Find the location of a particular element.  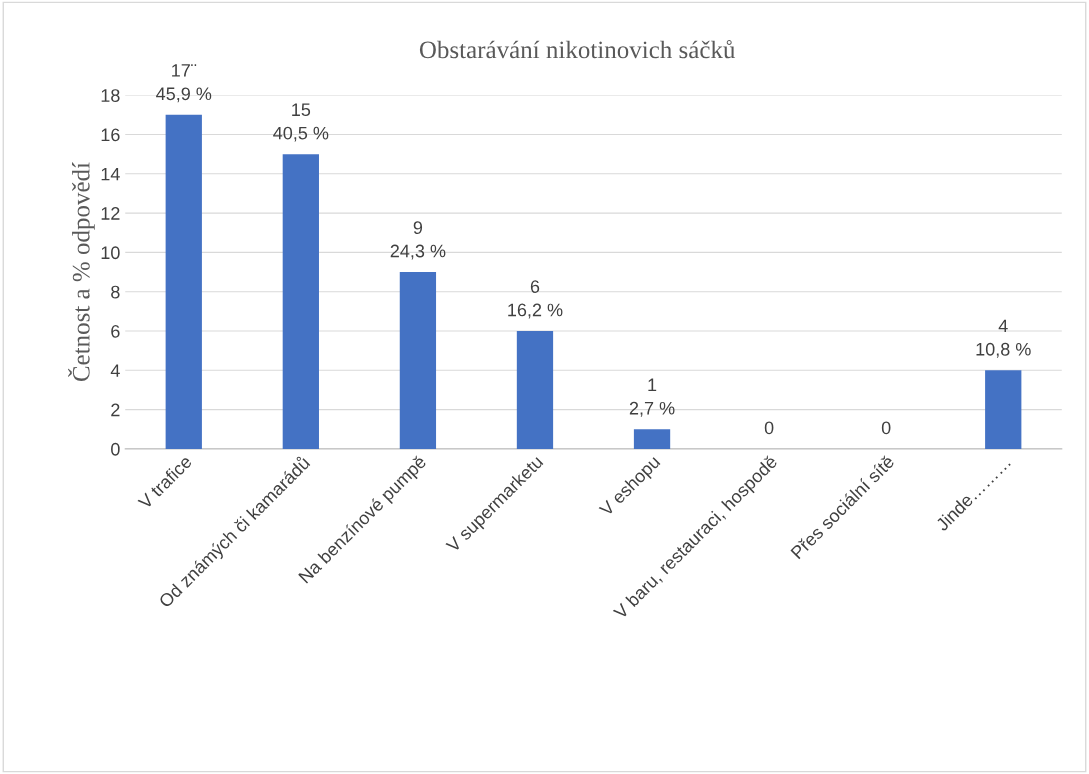

y-tick-label: 16 is located at coordinates (110, 135).